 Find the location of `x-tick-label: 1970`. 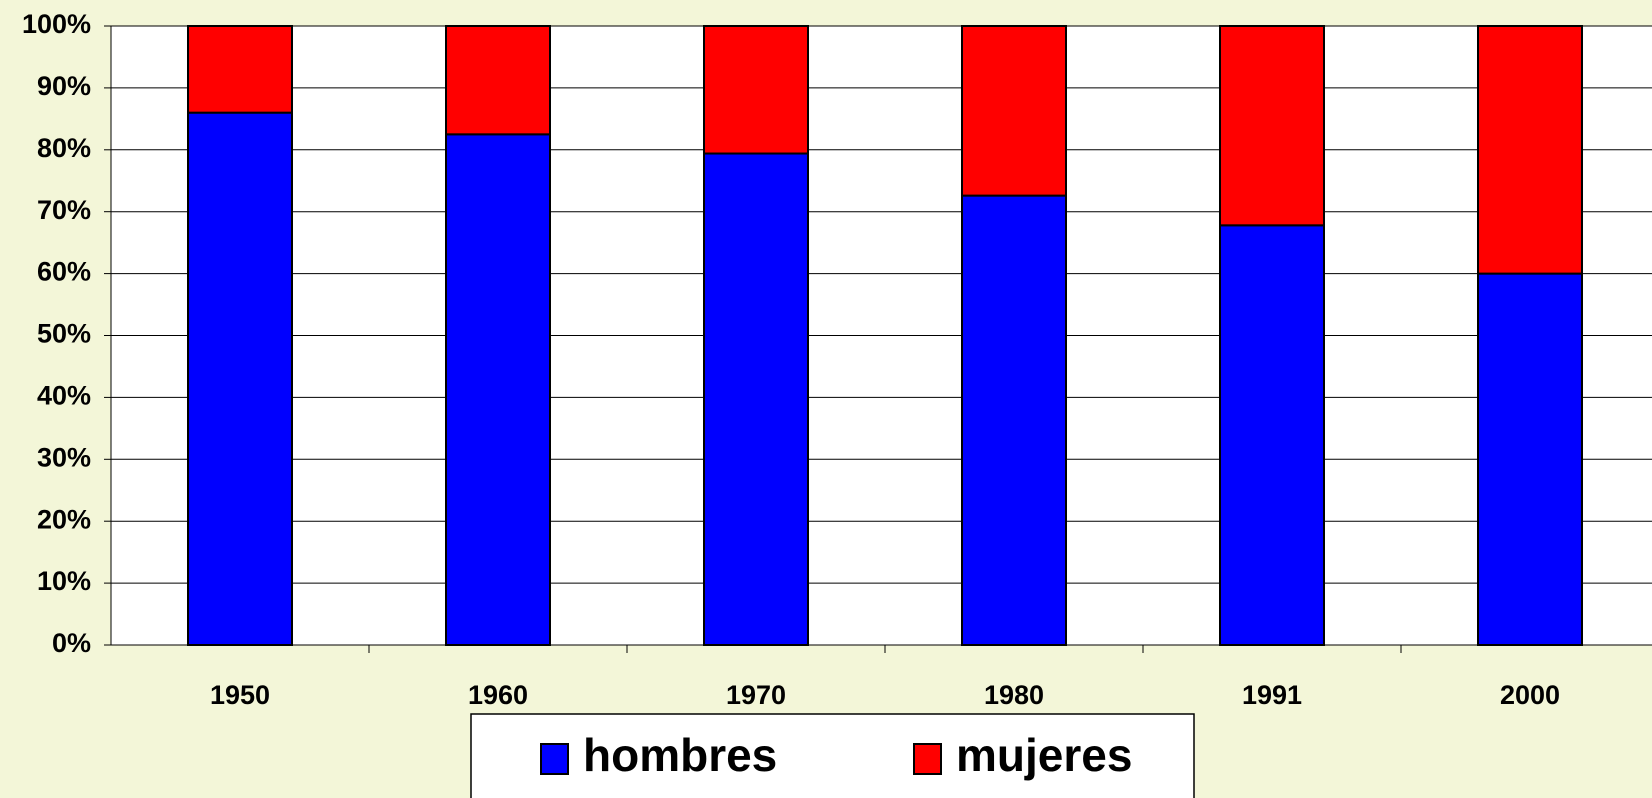

x-tick-label: 1970 is located at coordinates (756, 695).